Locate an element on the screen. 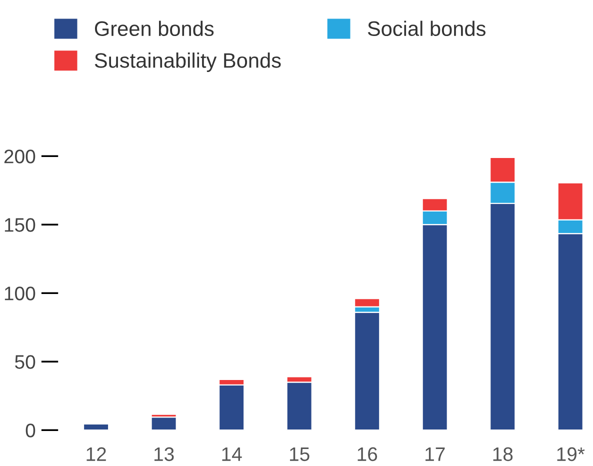  x-tick-label: 19* is located at coordinates (571, 454).